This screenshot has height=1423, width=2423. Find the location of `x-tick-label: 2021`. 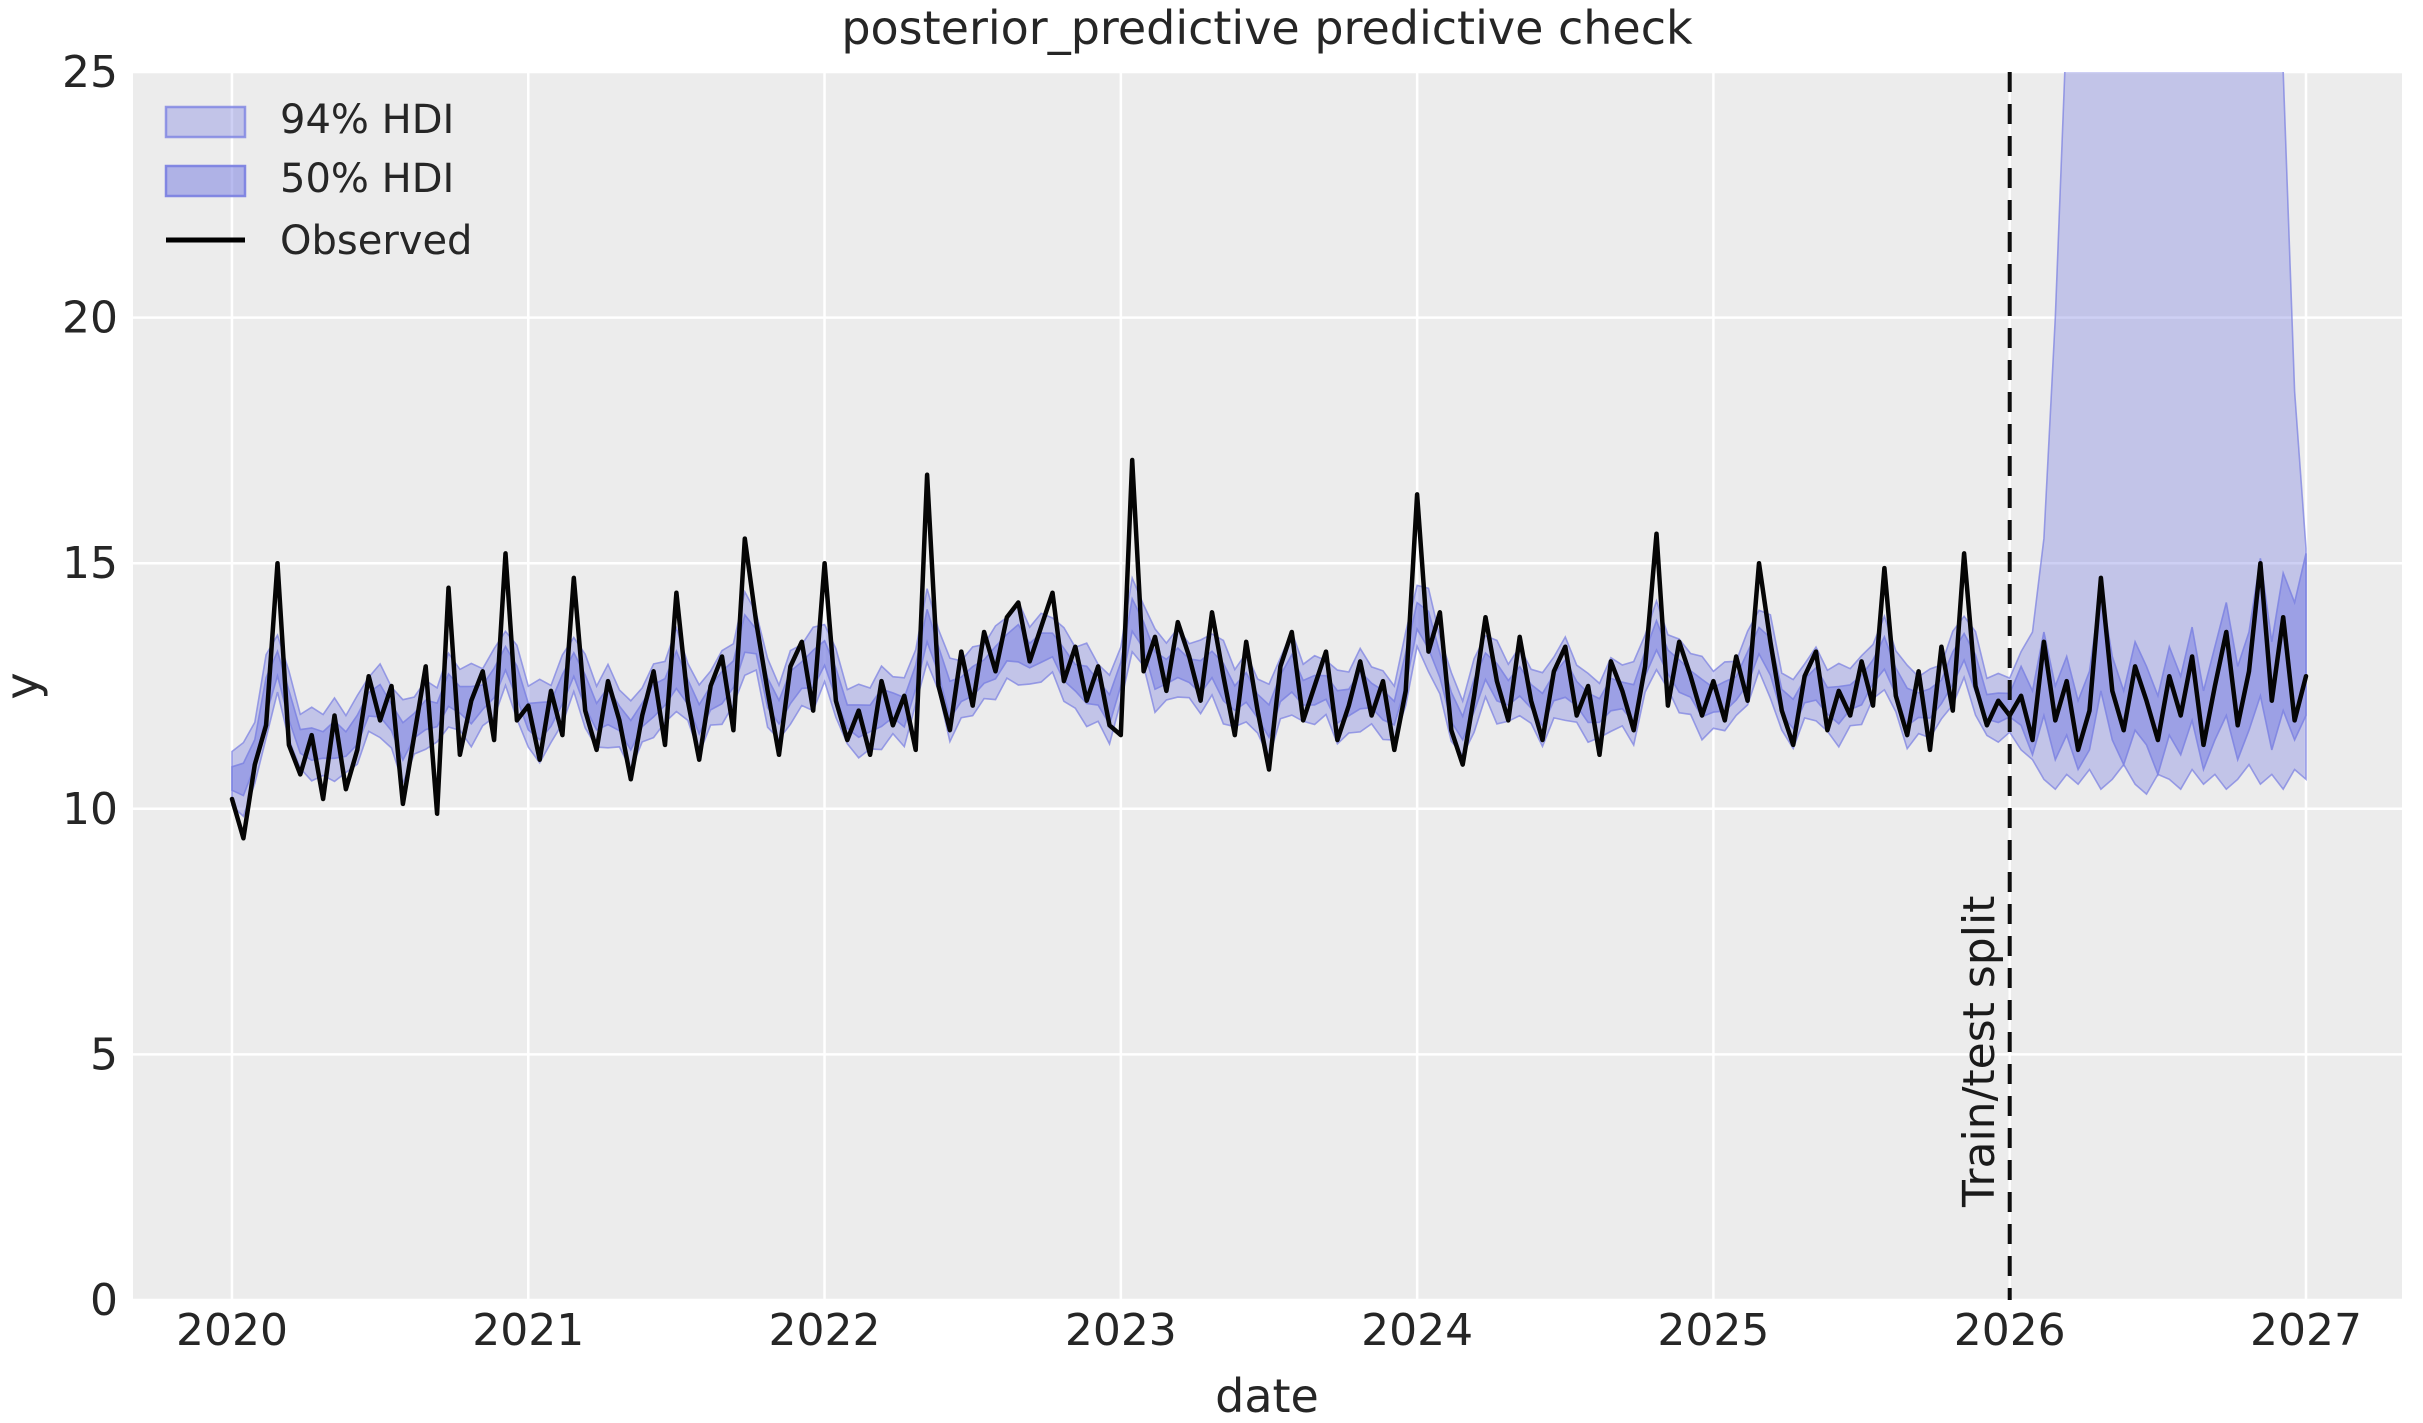

x-tick-label: 2021 is located at coordinates (528, 1330).